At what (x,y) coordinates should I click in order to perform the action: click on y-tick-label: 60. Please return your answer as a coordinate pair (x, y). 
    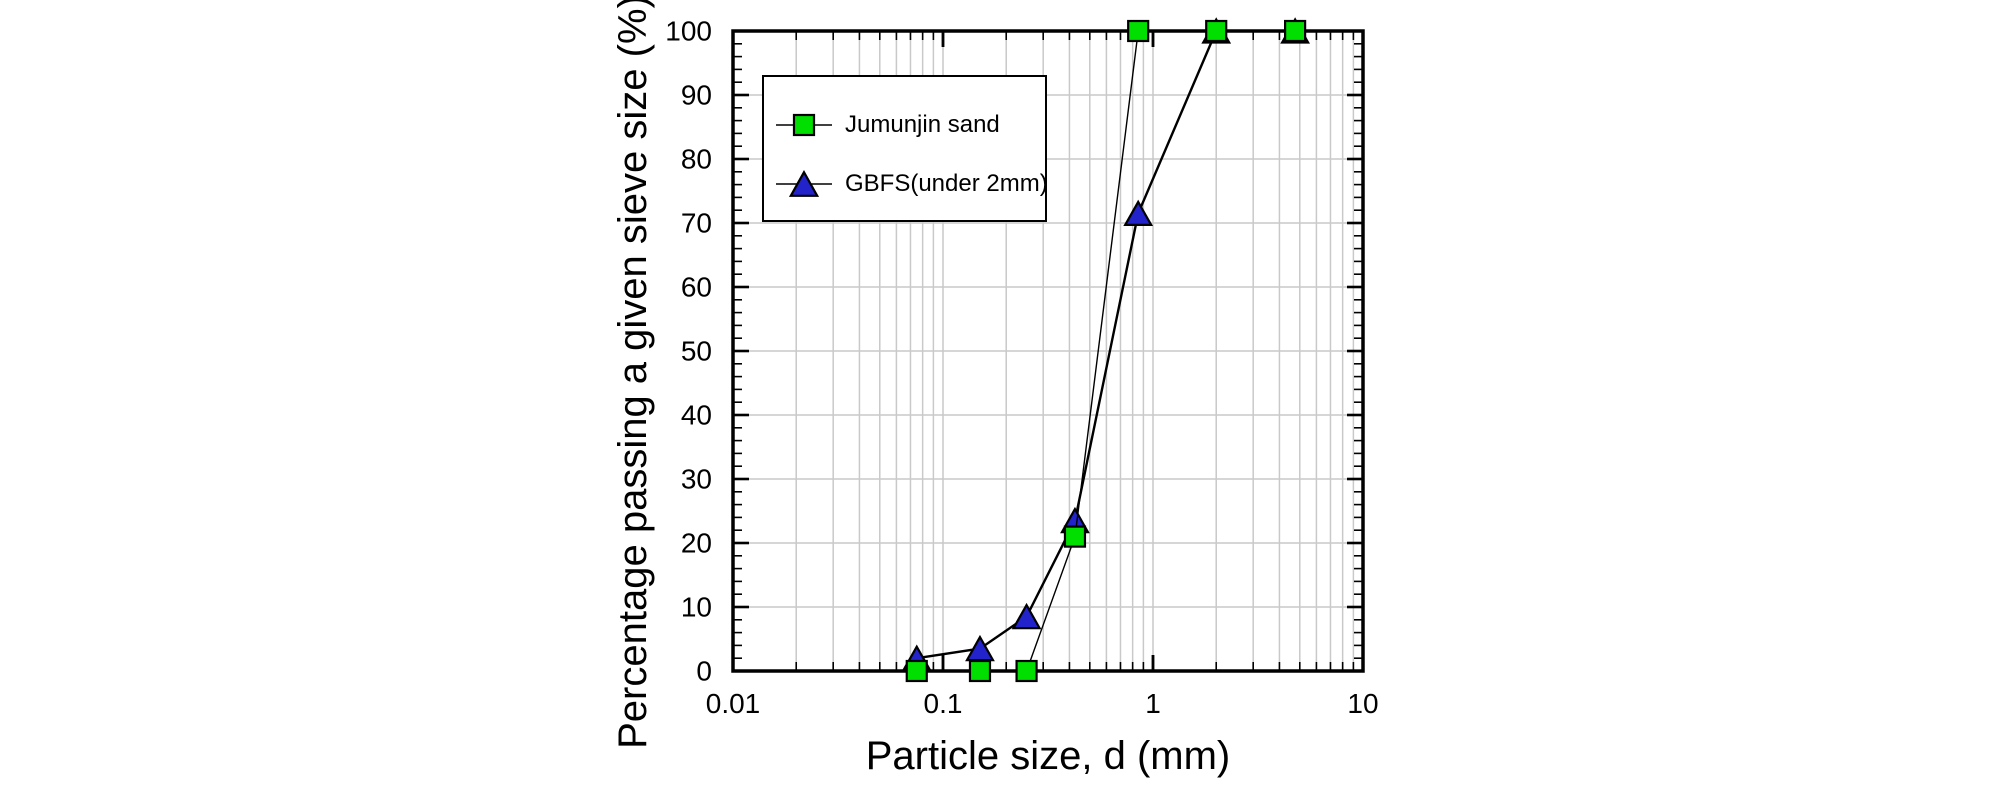
    Looking at the image, I should click on (696, 287).